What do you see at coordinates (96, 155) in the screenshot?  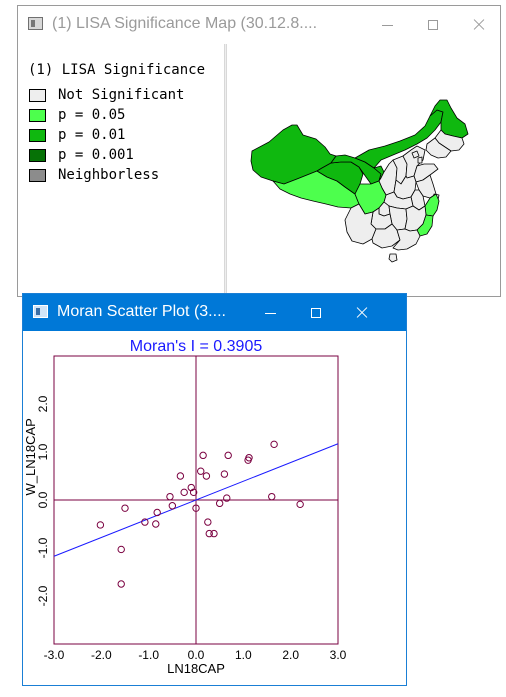 I see `legend-label: p = 0.001` at bounding box center [96, 155].